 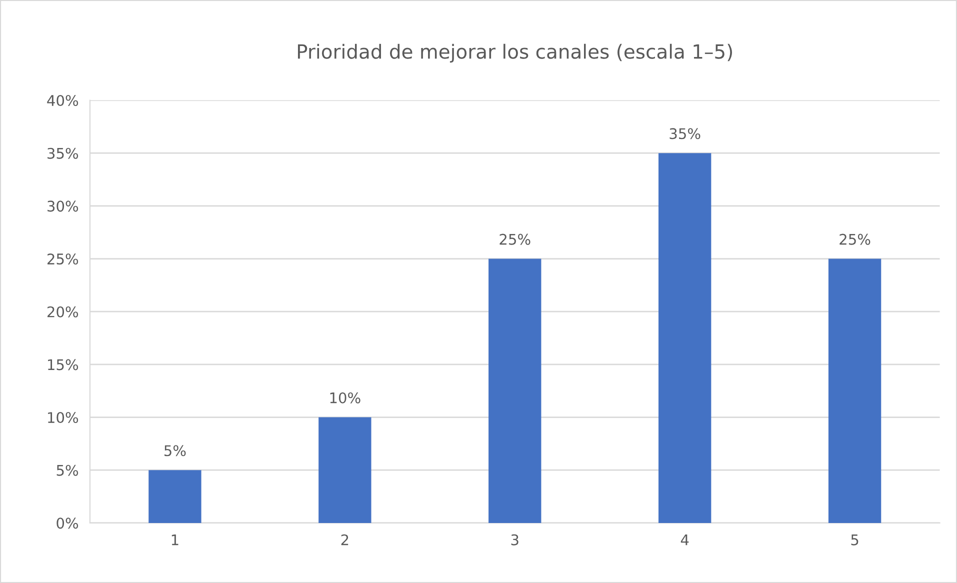 What do you see at coordinates (344, 540) in the screenshot?
I see `x-tick-label: 2` at bounding box center [344, 540].